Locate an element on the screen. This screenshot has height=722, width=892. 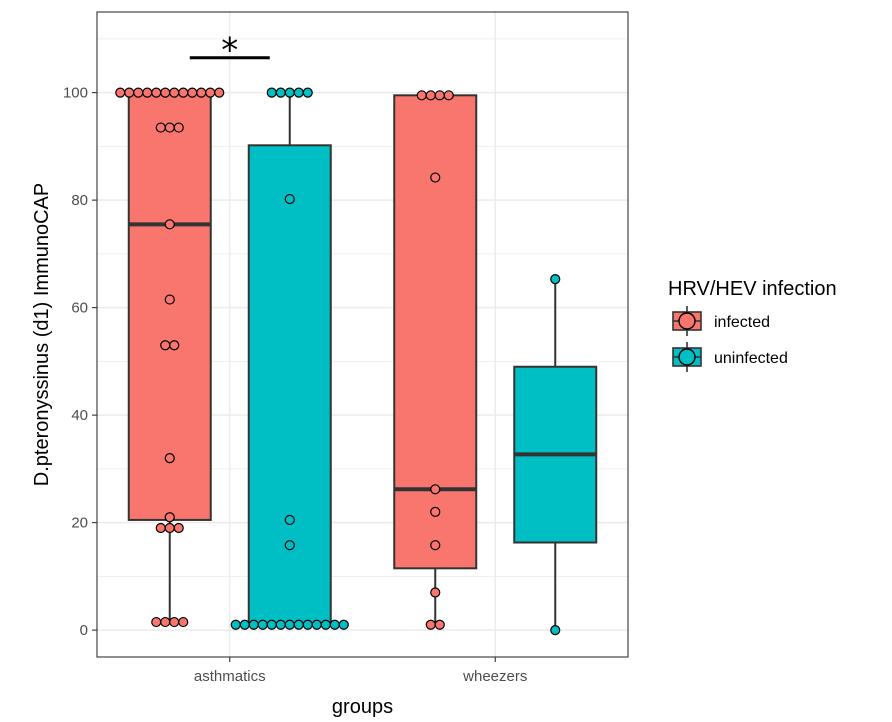
y-tick-label: 60 is located at coordinates (79, 308).